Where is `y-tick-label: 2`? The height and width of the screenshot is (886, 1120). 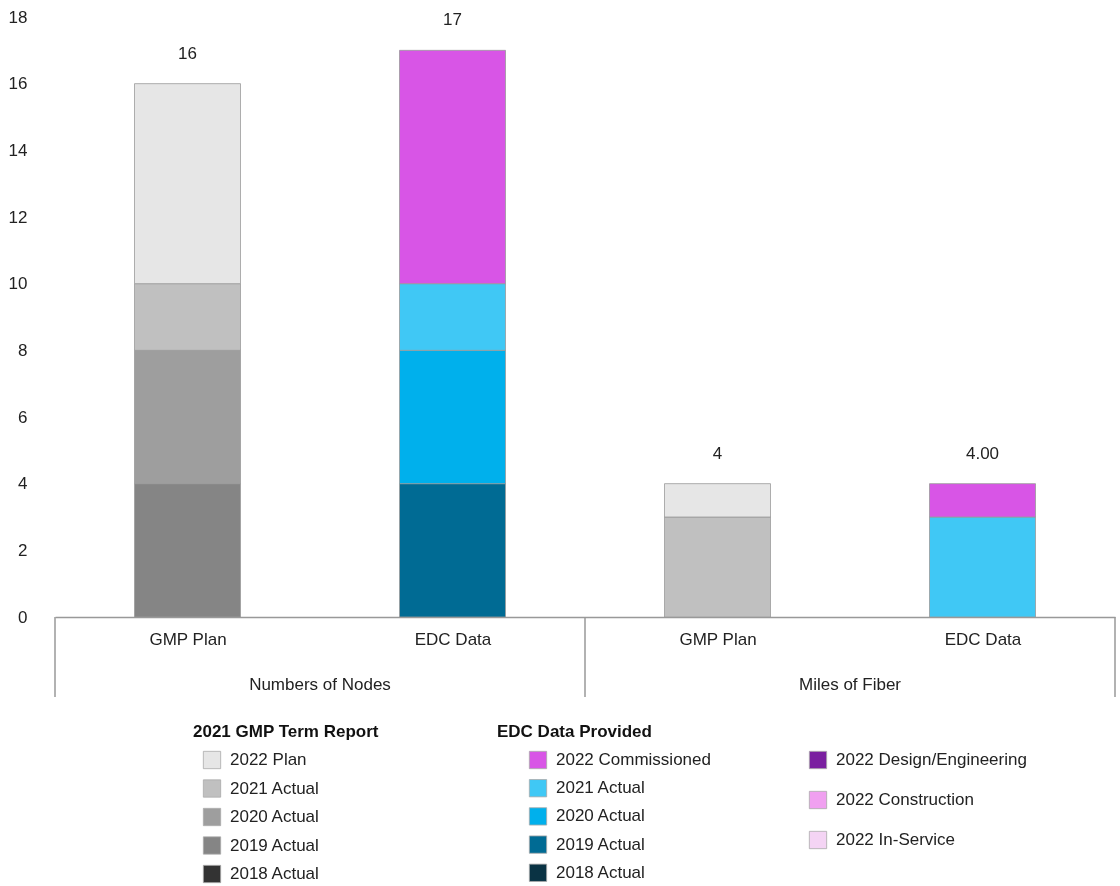
y-tick-label: 2 is located at coordinates (23, 550).